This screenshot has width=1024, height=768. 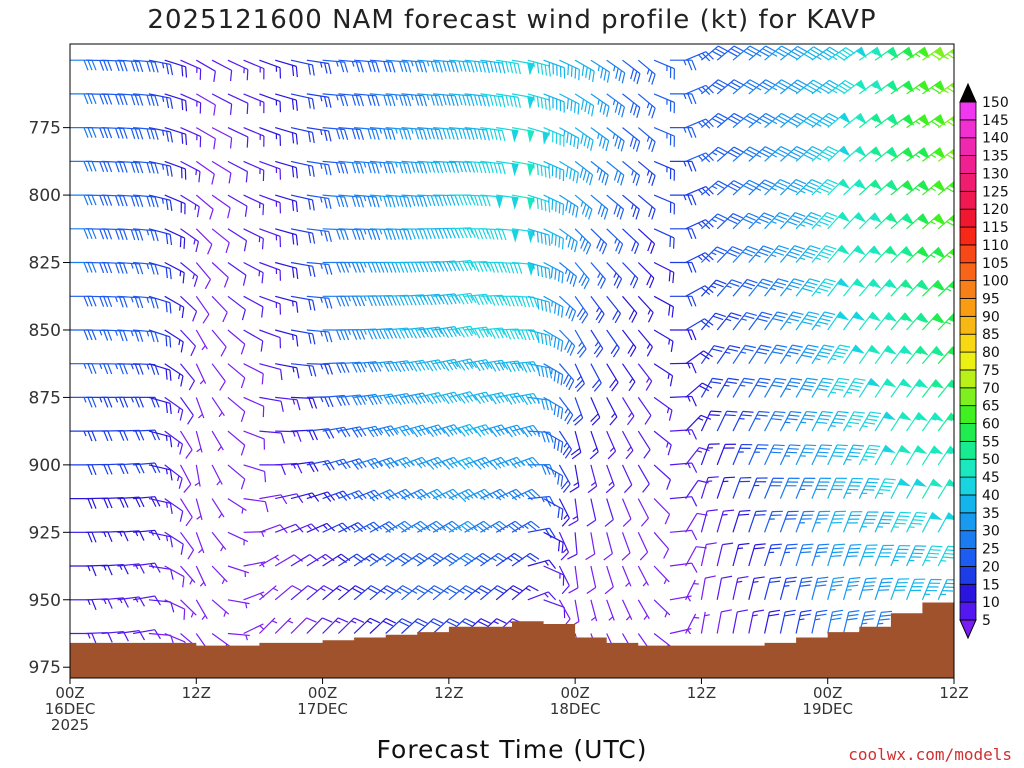 What do you see at coordinates (45, 601) in the screenshot?
I see `y-tick-label: 950` at bounding box center [45, 601].